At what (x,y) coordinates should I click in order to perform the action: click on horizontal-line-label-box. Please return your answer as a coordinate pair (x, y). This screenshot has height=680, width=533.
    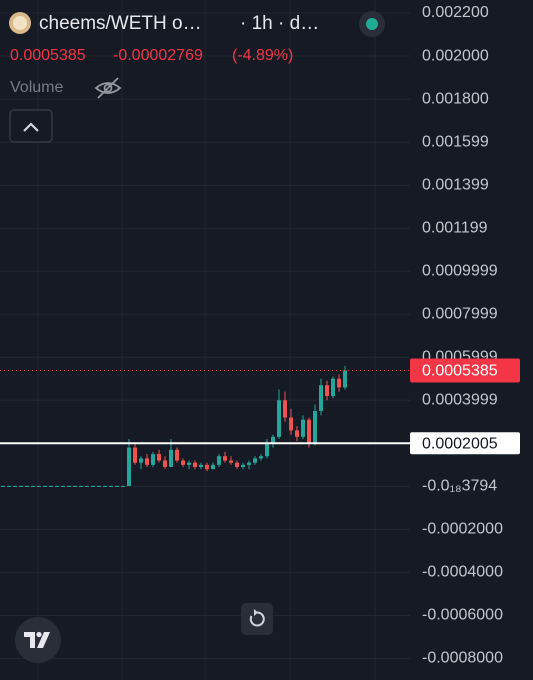
    Looking at the image, I should click on (465, 443).